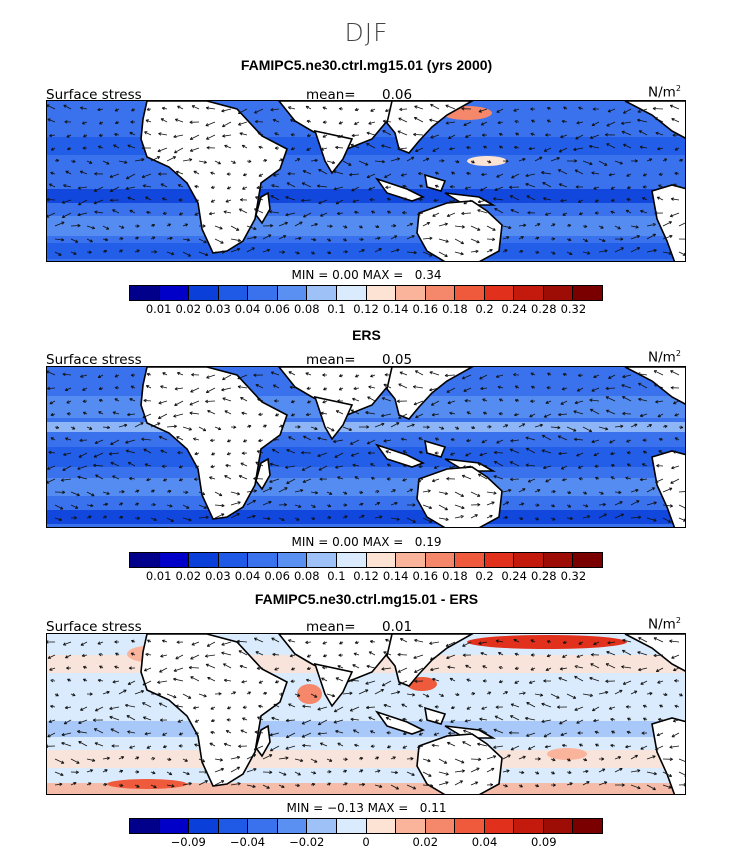 This screenshot has height=861, width=733. I want to click on field-band, so click(366, 487).